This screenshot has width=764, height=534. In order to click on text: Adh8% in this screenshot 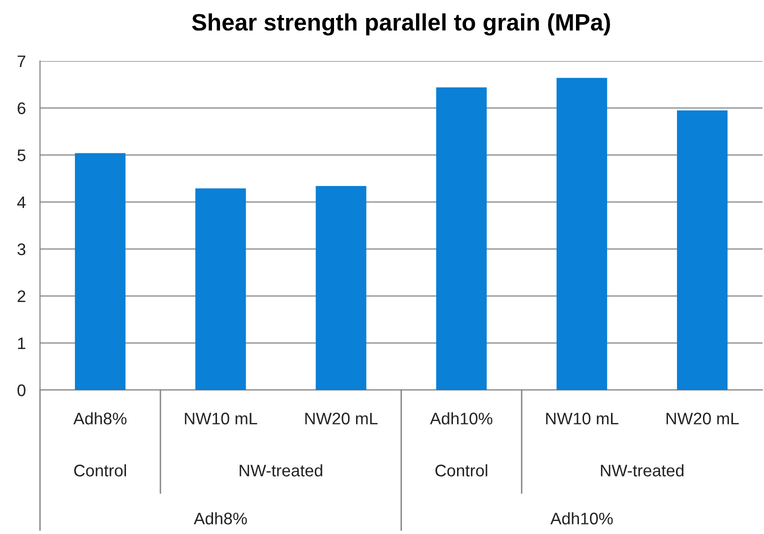, I will do `click(220, 518)`.